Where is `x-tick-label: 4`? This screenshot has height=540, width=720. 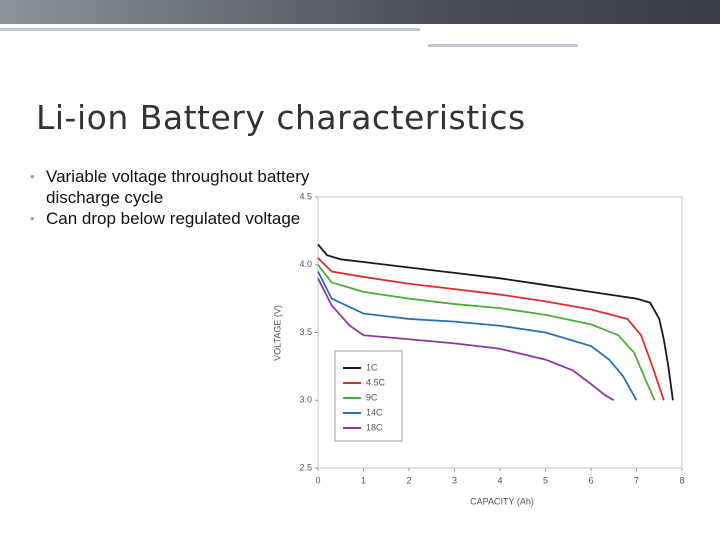
x-tick-label: 4 is located at coordinates (499, 480).